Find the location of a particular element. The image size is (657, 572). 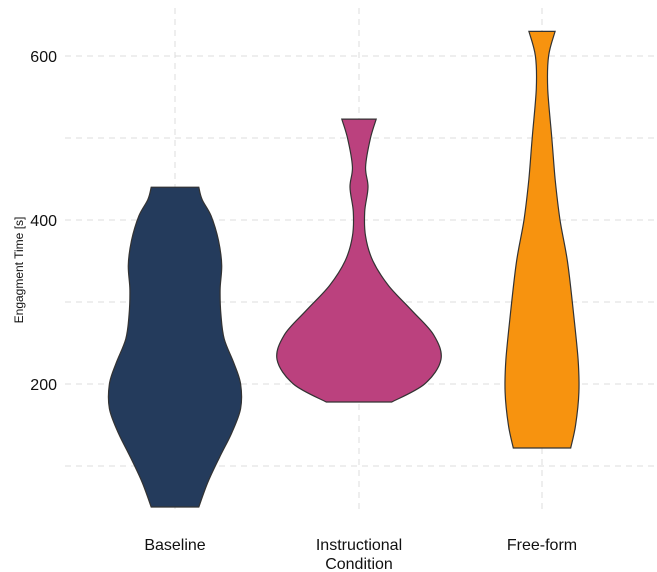

violin-baseline is located at coordinates (175, 347).